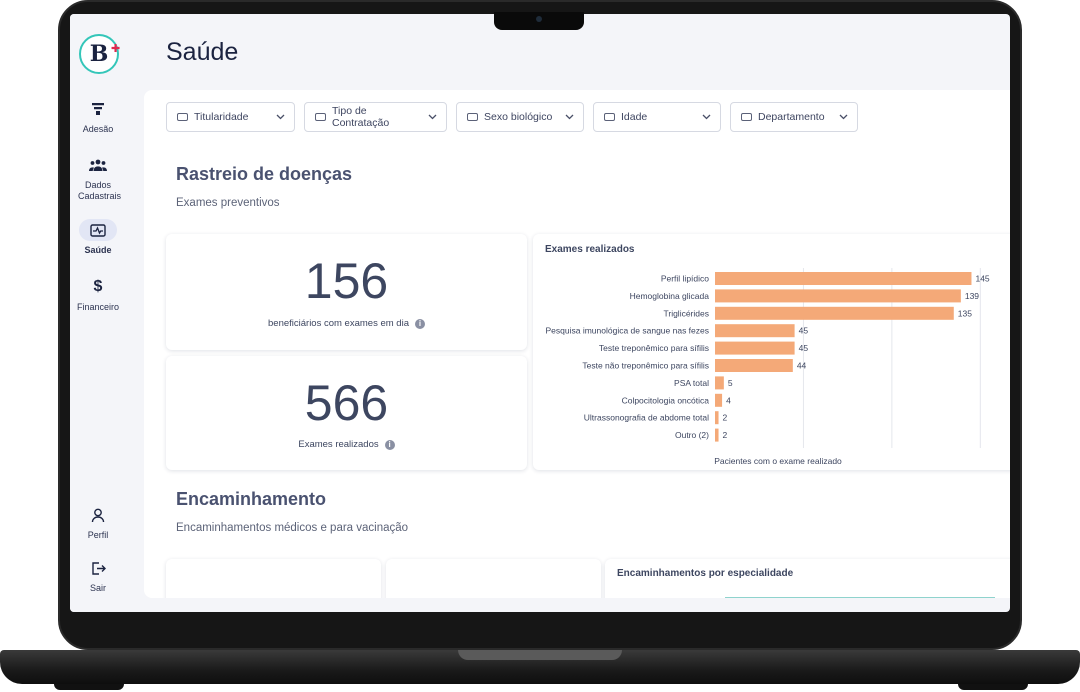  I want to click on category-label: PSA total, so click(691, 383).